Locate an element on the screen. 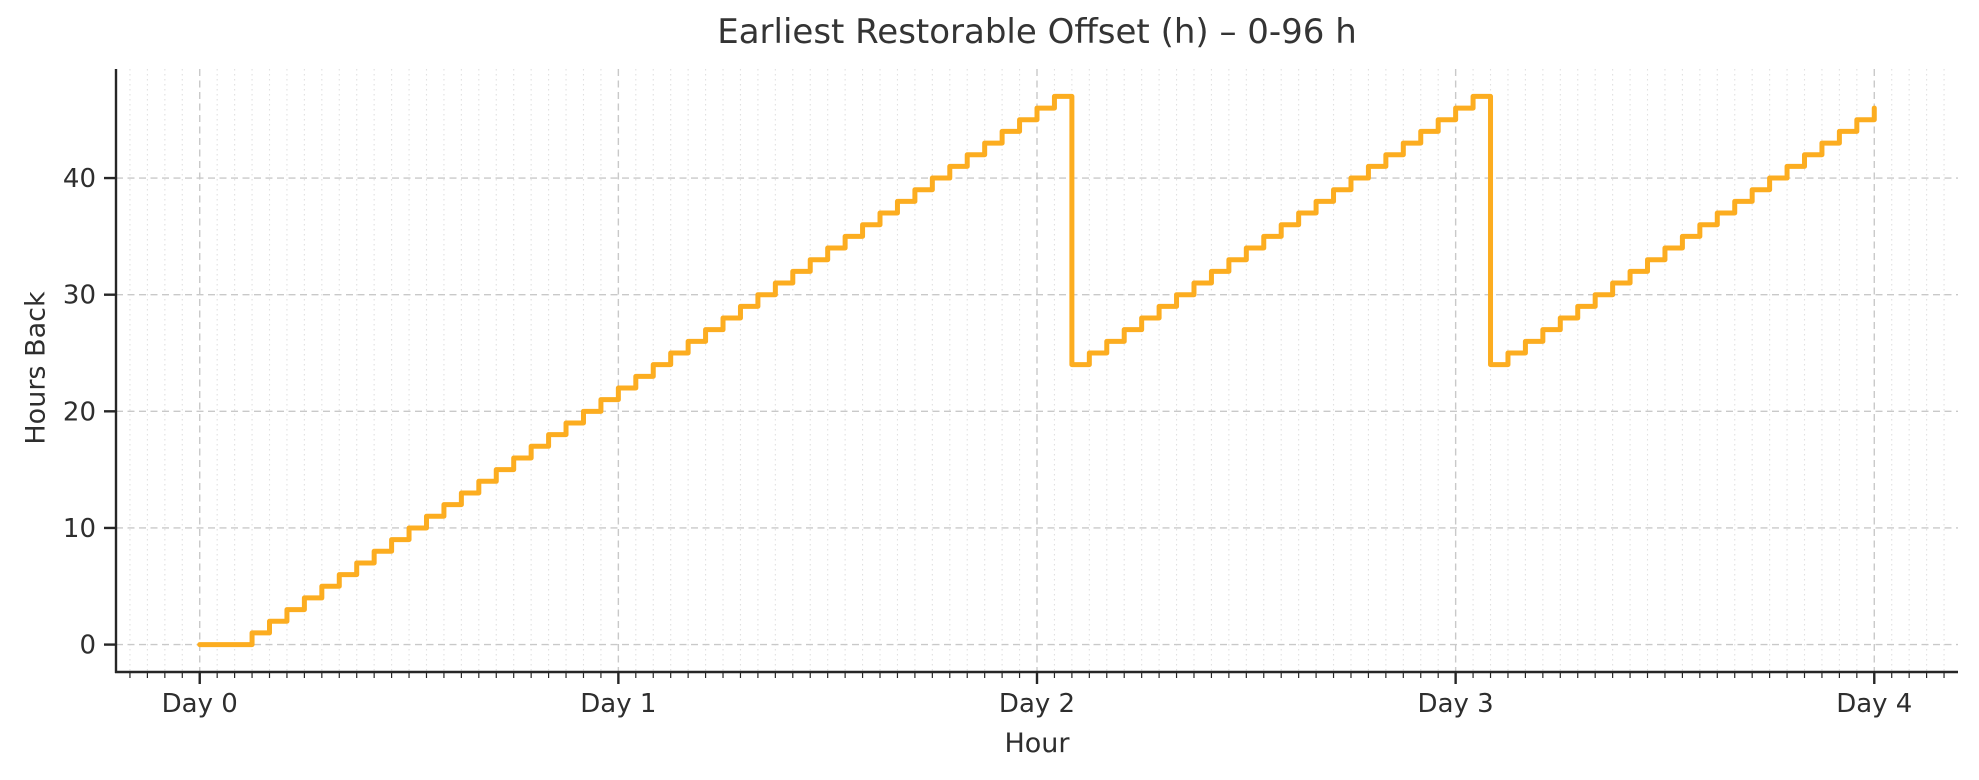 The height and width of the screenshot is (780, 1979). y-tick-label: 30 is located at coordinates (79, 296).